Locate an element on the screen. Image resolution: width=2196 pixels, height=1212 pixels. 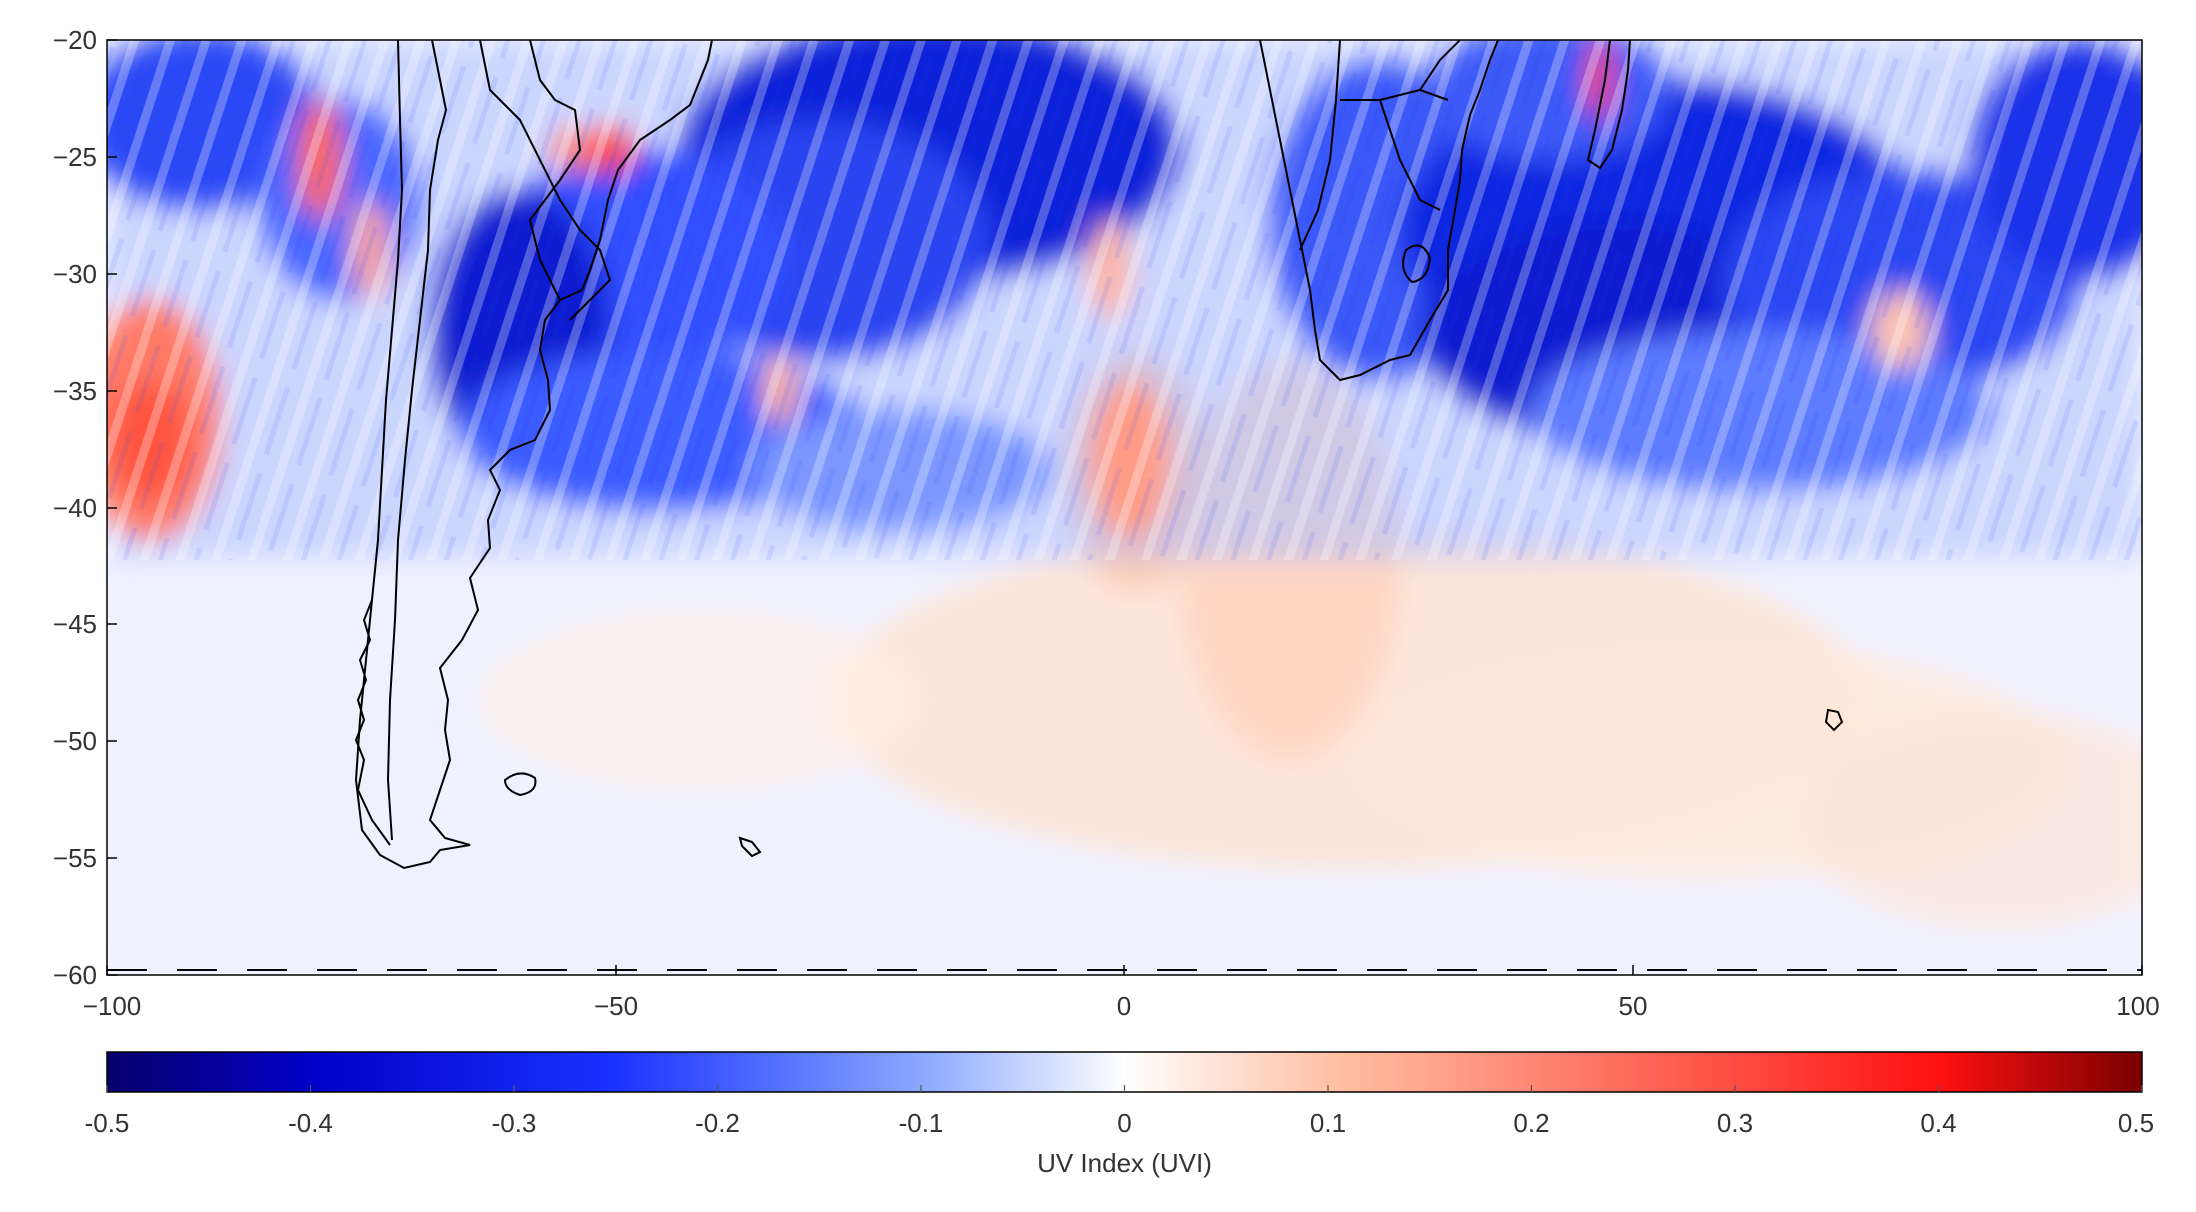
colorbar-tick-label: -0.5 is located at coordinates (107, 1123).